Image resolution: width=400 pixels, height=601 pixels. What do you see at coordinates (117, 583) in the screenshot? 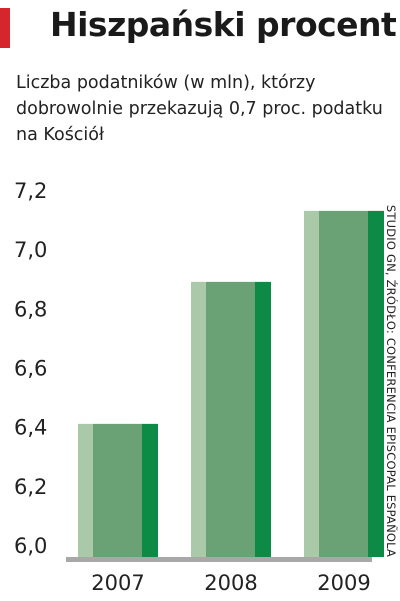
I see `x-category-label: 2007` at bounding box center [117, 583].